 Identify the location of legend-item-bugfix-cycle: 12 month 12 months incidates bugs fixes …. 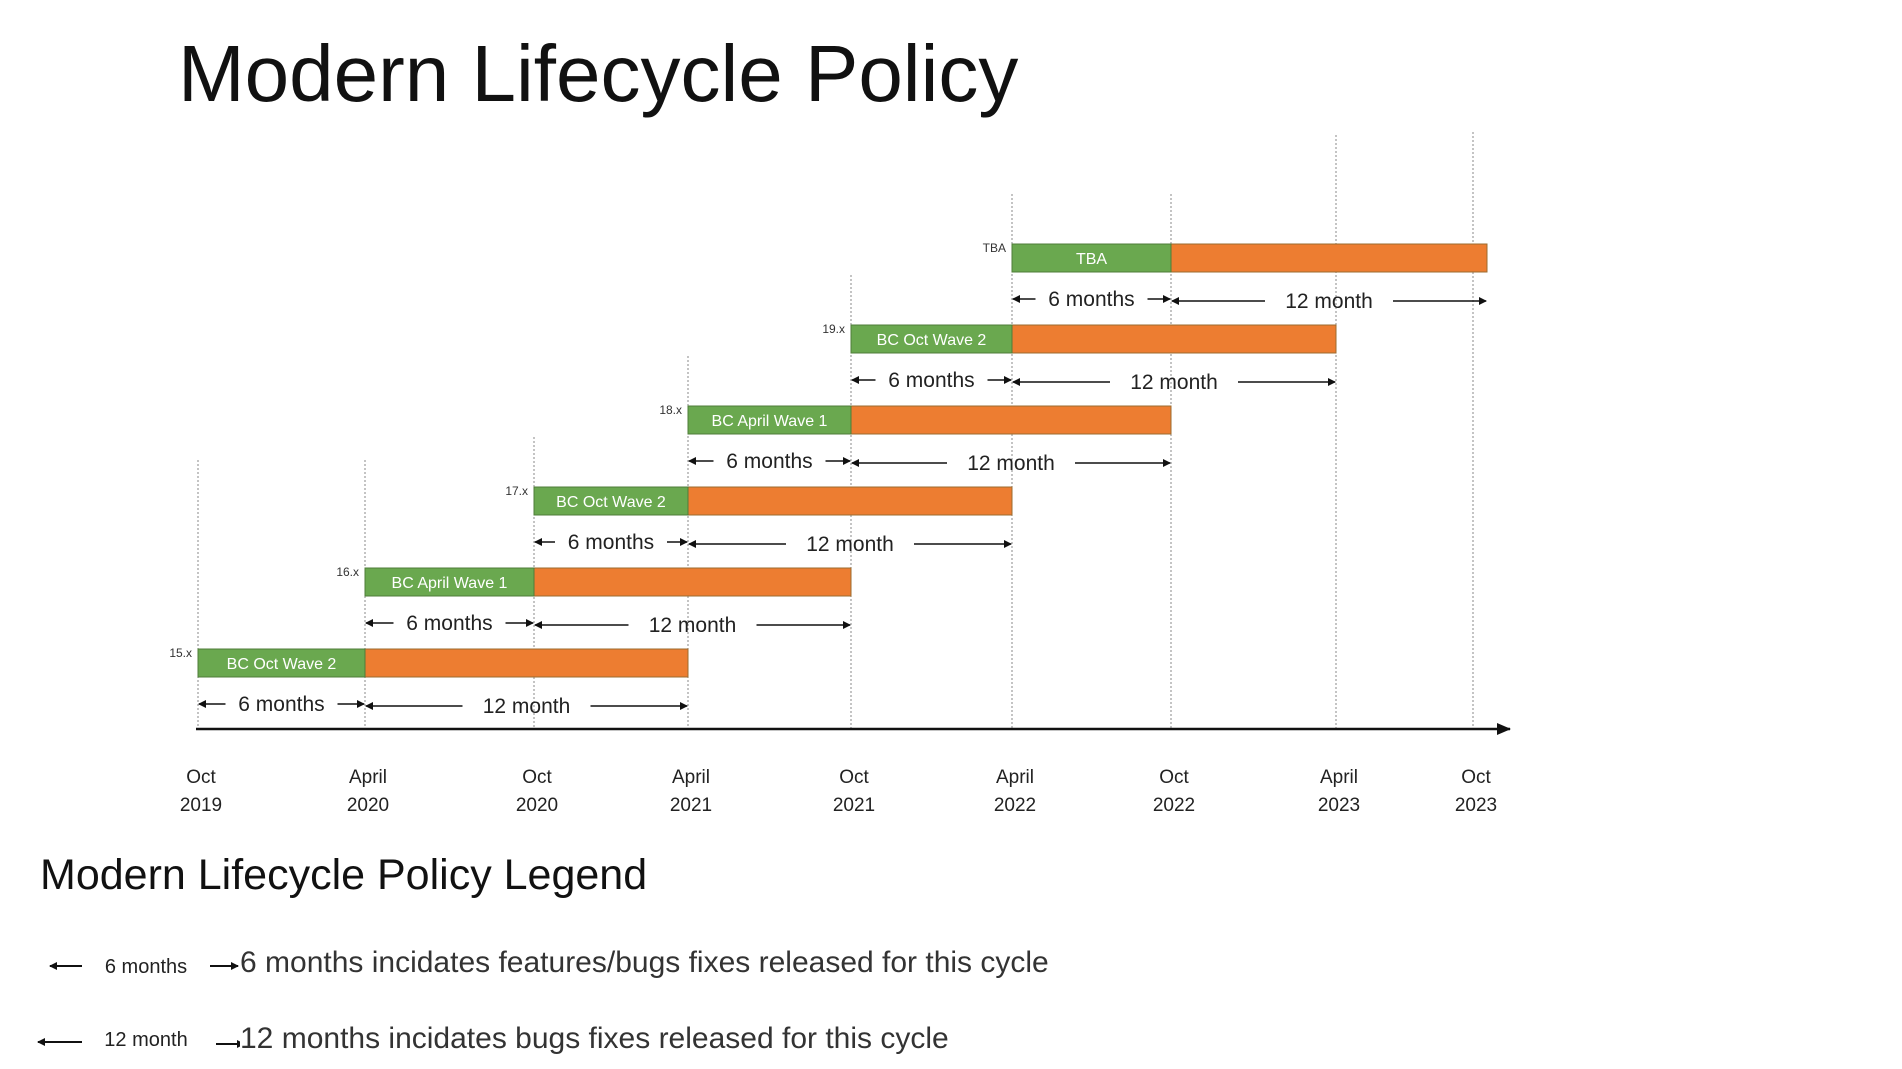
(580, 1041).